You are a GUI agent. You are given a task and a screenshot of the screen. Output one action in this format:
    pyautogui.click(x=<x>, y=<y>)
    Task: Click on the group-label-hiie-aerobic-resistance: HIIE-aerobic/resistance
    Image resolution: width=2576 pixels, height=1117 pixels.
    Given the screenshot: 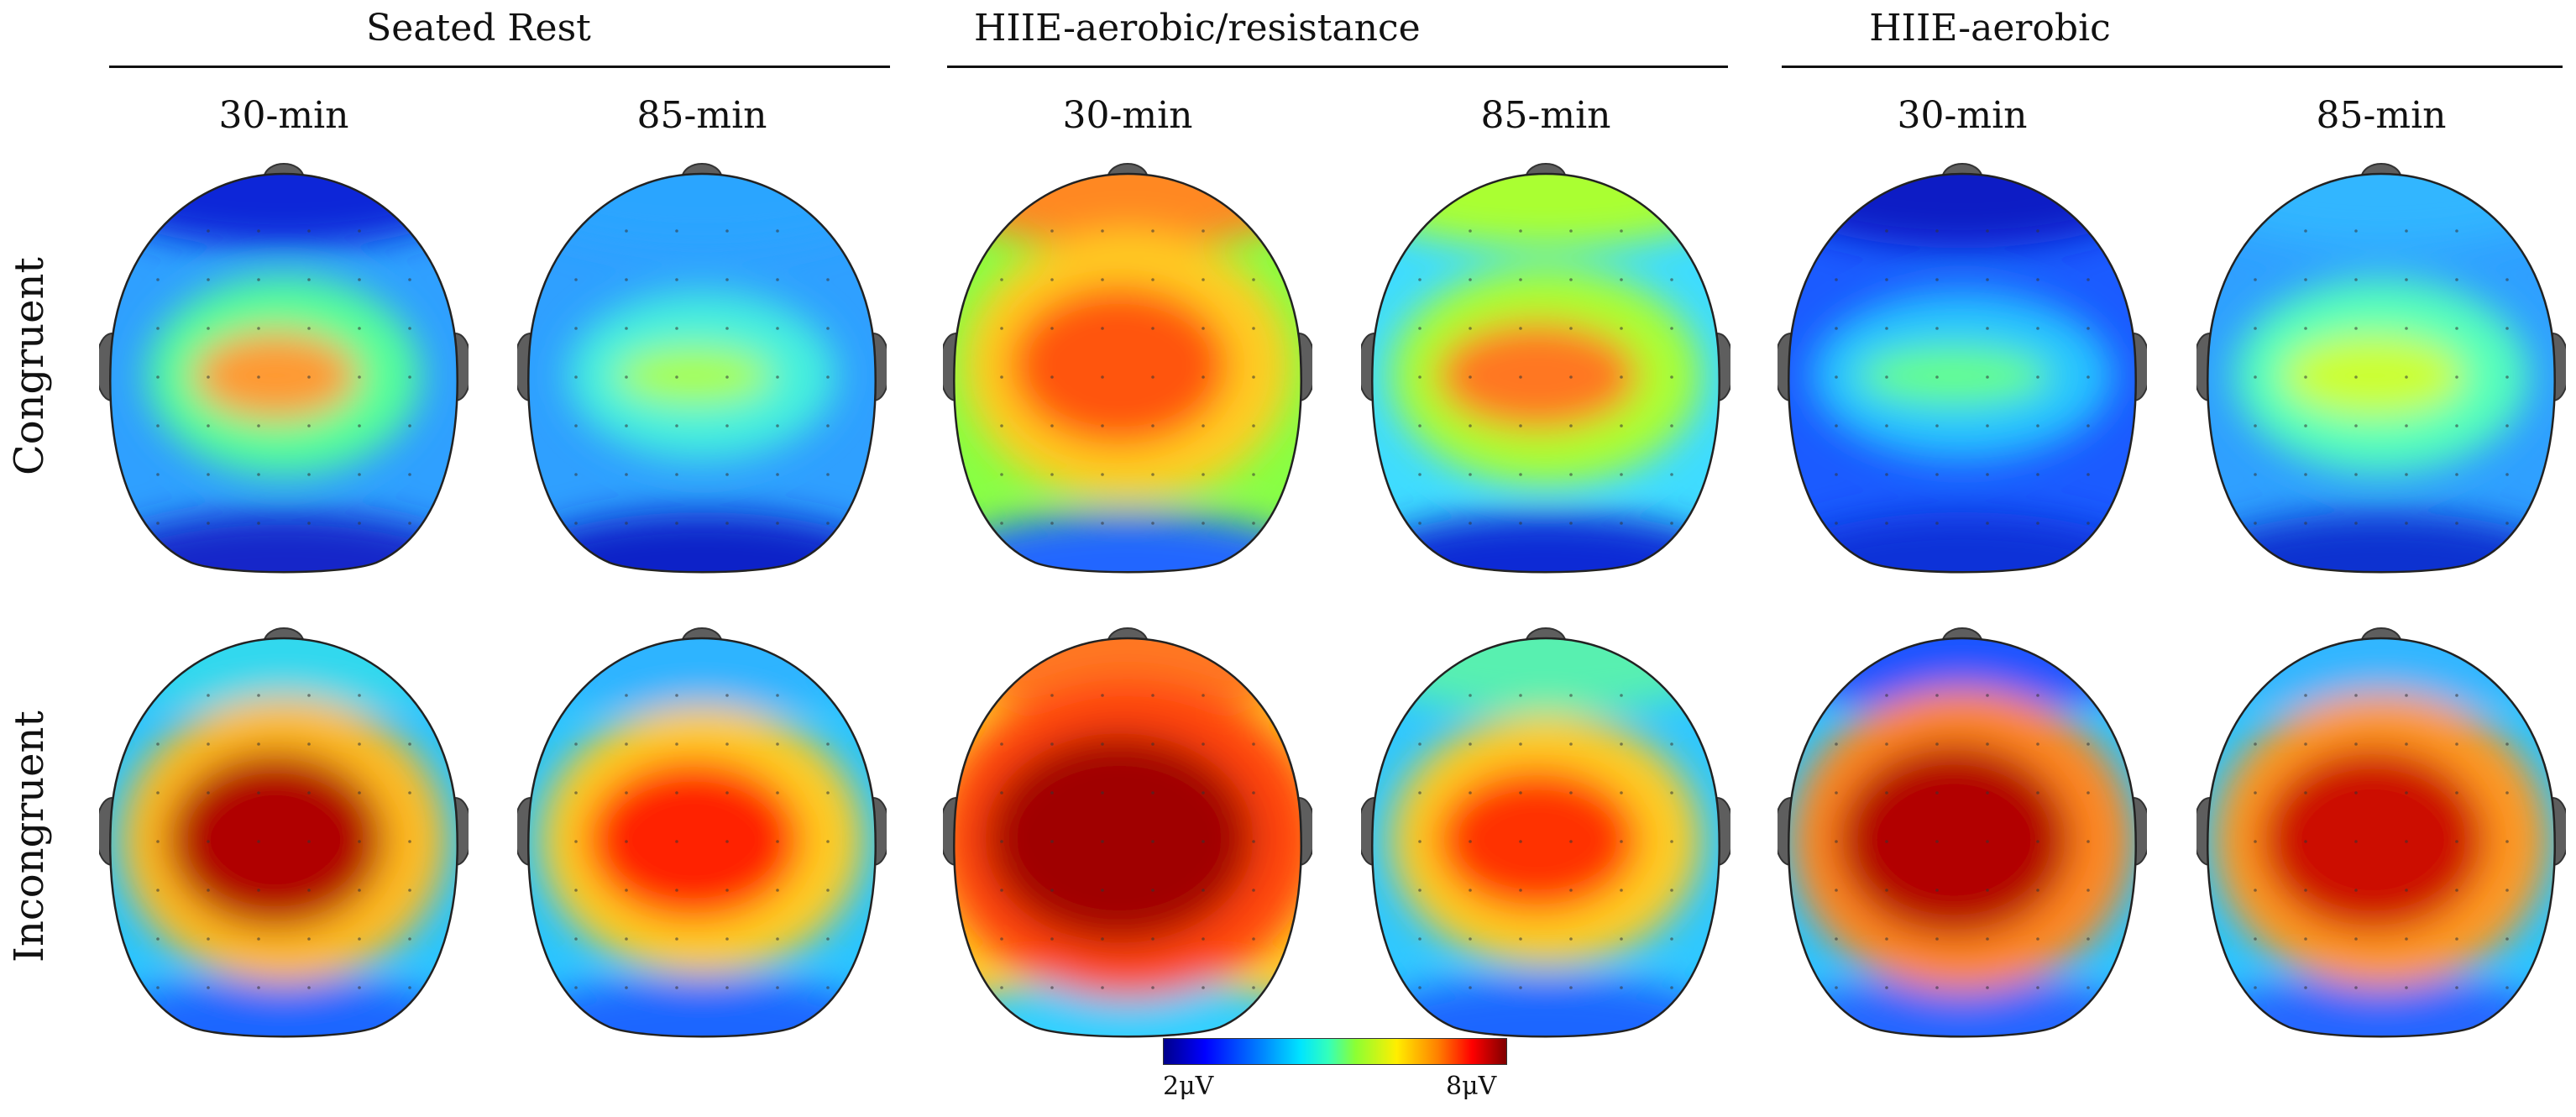 What is the action you would take?
    pyautogui.click(x=1197, y=29)
    